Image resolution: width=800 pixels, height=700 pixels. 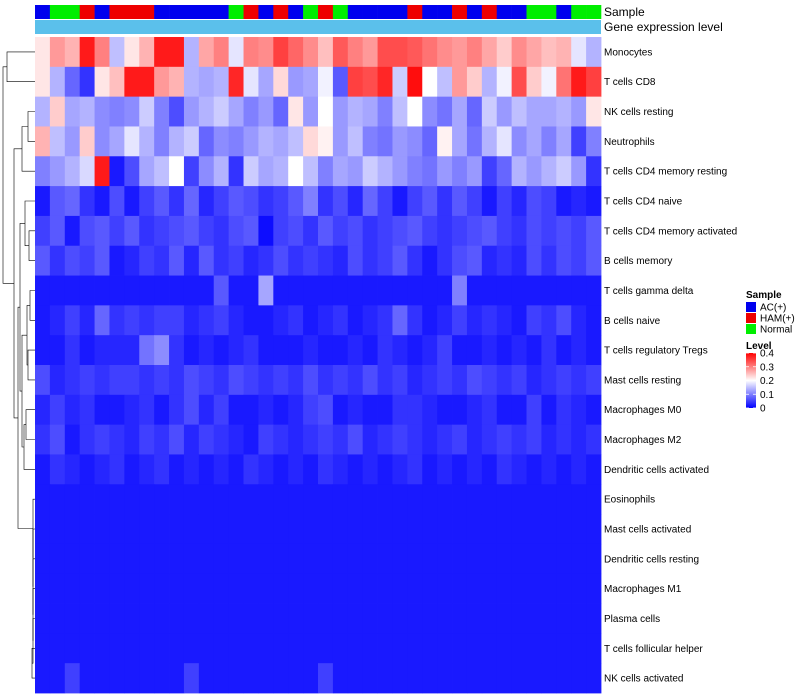 What do you see at coordinates (767, 354) in the screenshot?
I see `legend-level-tick-label: 0.4` at bounding box center [767, 354].